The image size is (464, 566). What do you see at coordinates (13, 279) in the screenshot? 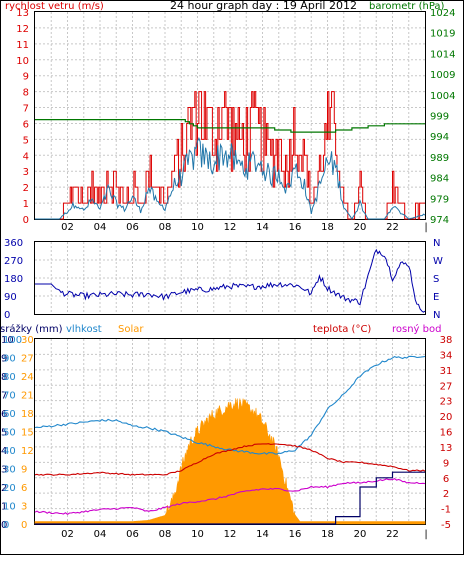
I see `direction-tick-label: 180` at bounding box center [13, 279].